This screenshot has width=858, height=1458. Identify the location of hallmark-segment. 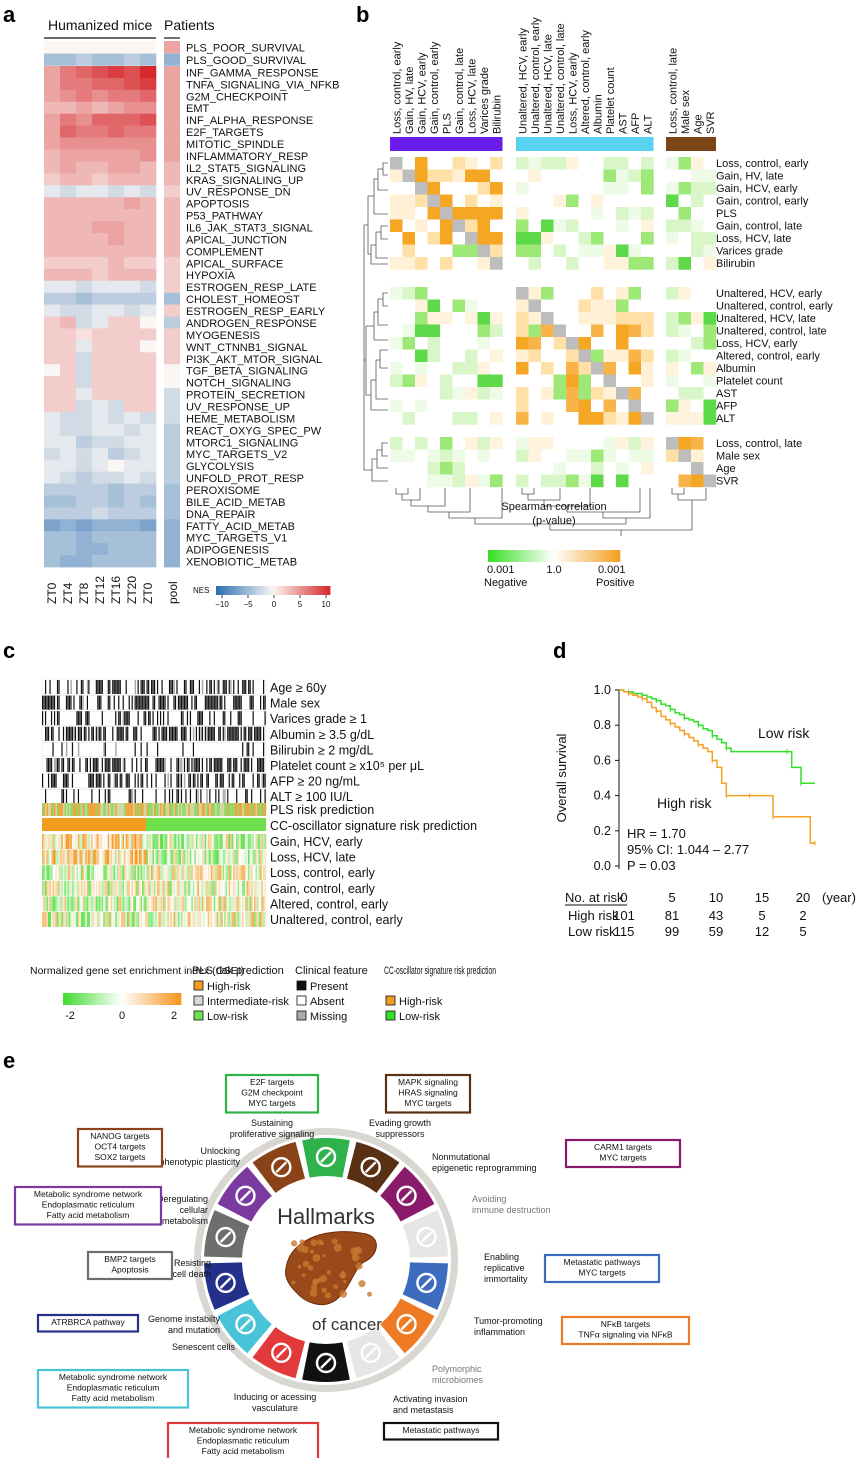
(407, 1326).